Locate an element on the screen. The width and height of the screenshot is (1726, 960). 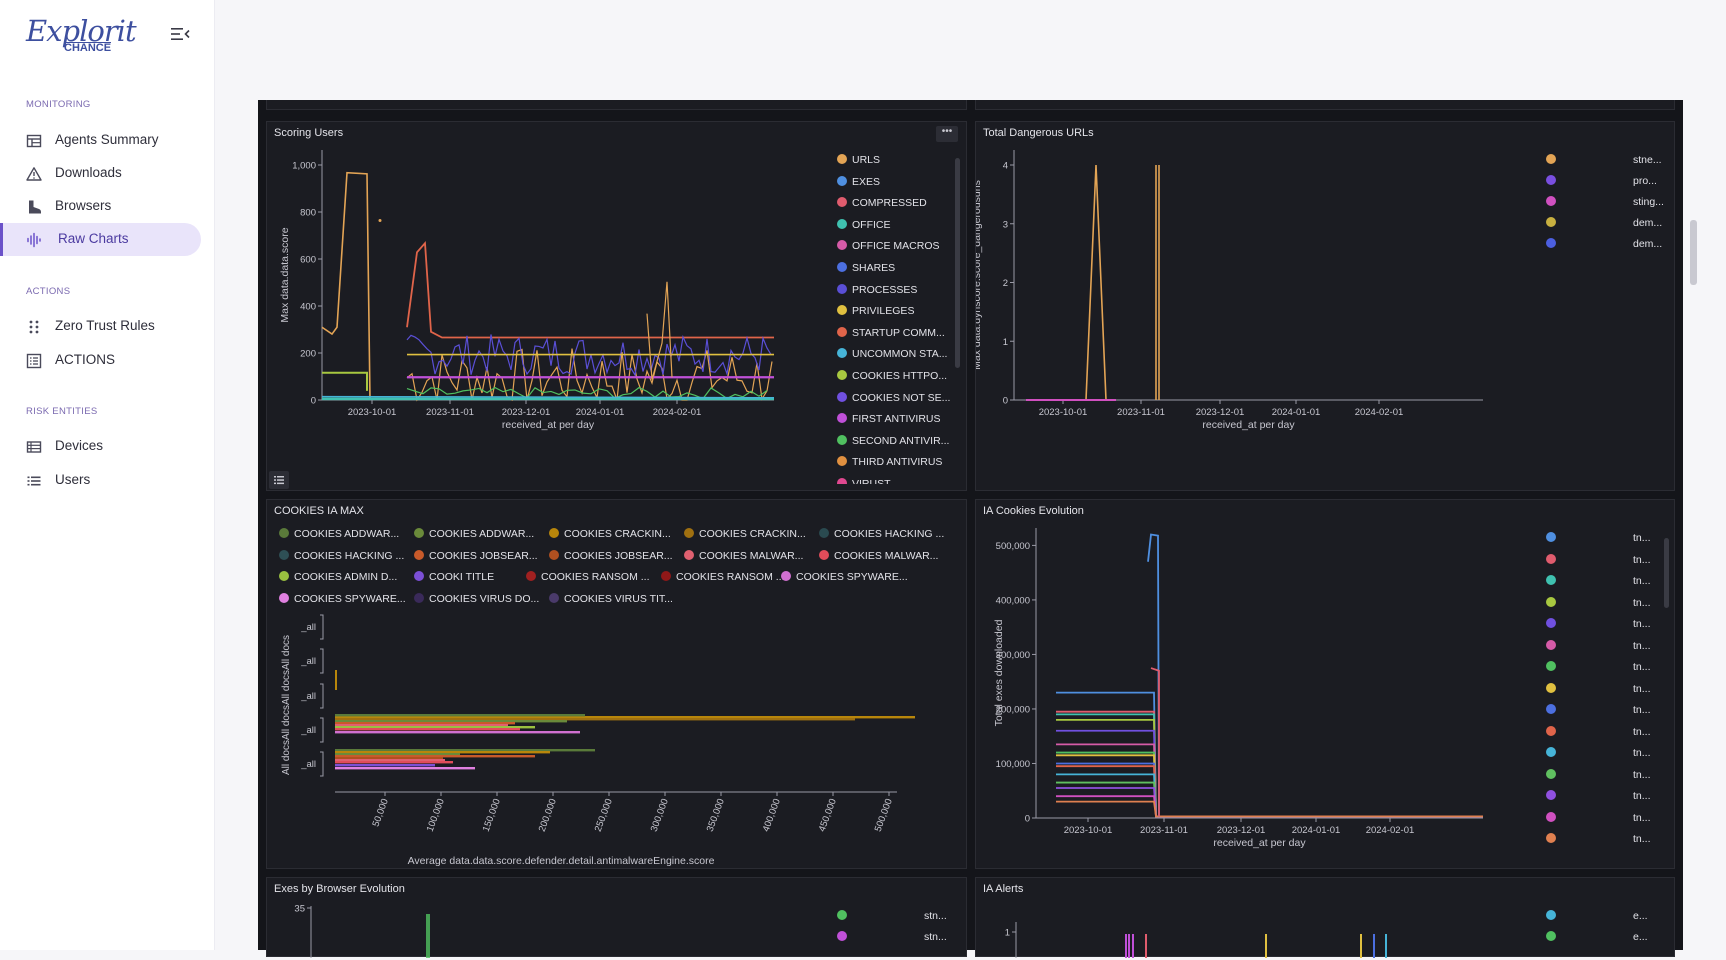
sidebar-item-browsers: Browsers is located at coordinates (100, 206).